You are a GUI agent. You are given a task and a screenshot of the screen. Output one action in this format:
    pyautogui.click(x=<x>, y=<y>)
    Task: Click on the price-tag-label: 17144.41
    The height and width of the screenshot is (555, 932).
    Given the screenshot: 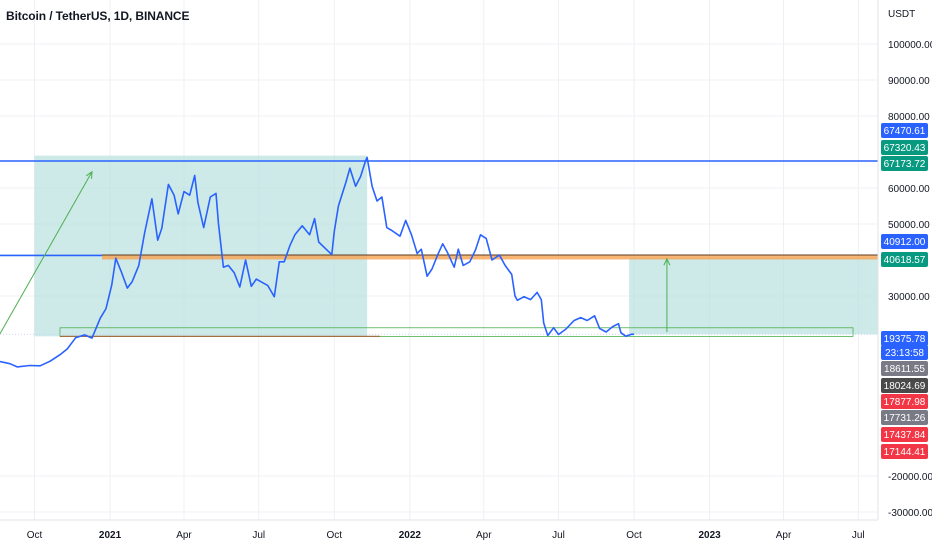 What is the action you would take?
    pyautogui.click(x=905, y=452)
    